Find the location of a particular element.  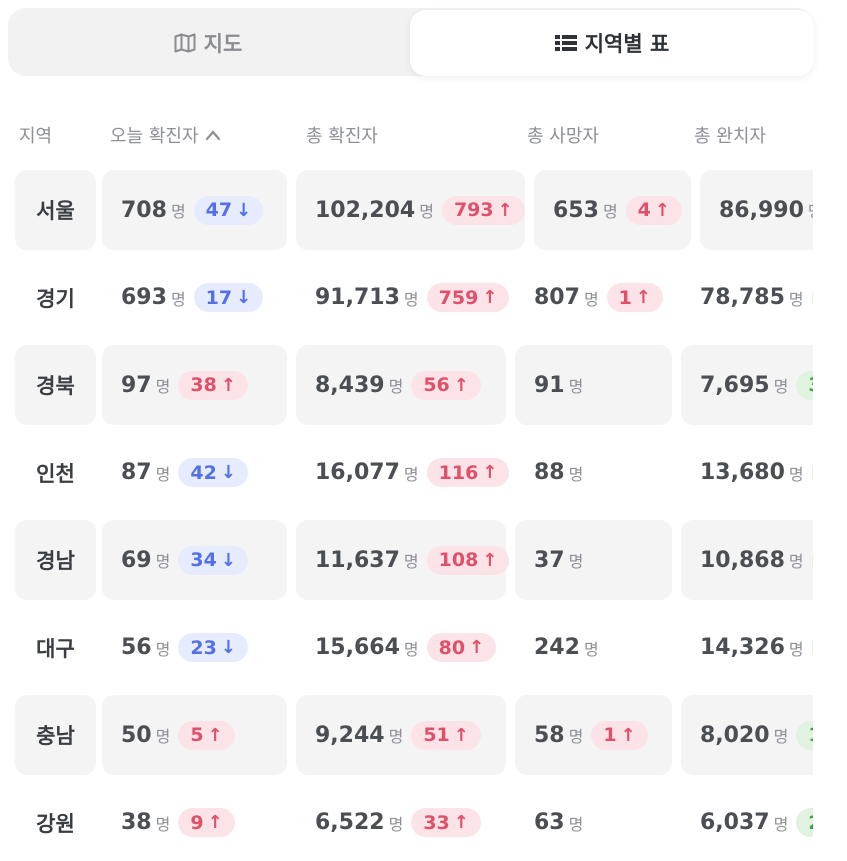

today-cases: 69 명 34 ↓ is located at coordinates (194, 560).